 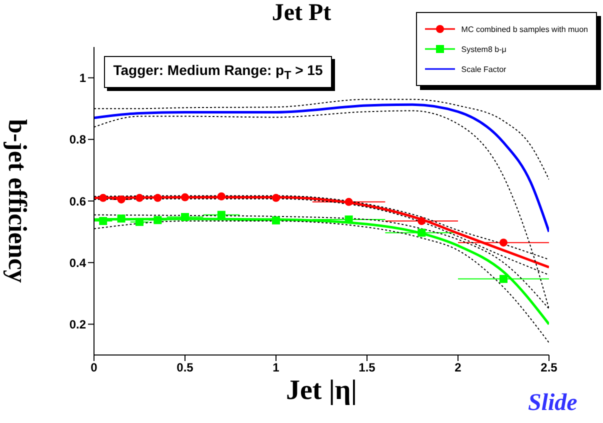 What do you see at coordinates (82, 78) in the screenshot?
I see `y-tick-label: 1` at bounding box center [82, 78].